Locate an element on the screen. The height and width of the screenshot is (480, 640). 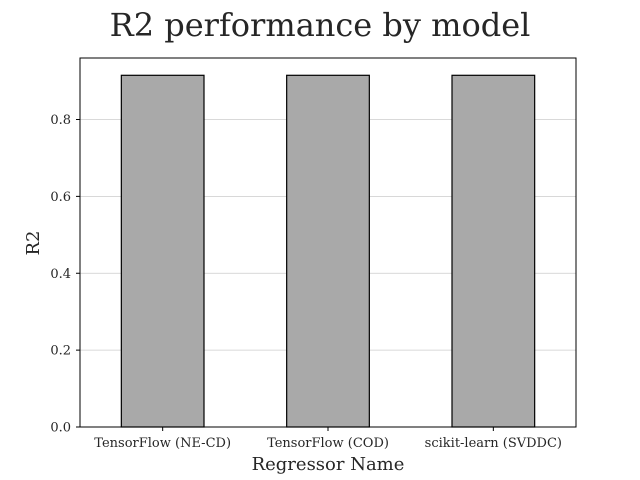
chart-title: R2 performance by model is located at coordinates (320, 25).